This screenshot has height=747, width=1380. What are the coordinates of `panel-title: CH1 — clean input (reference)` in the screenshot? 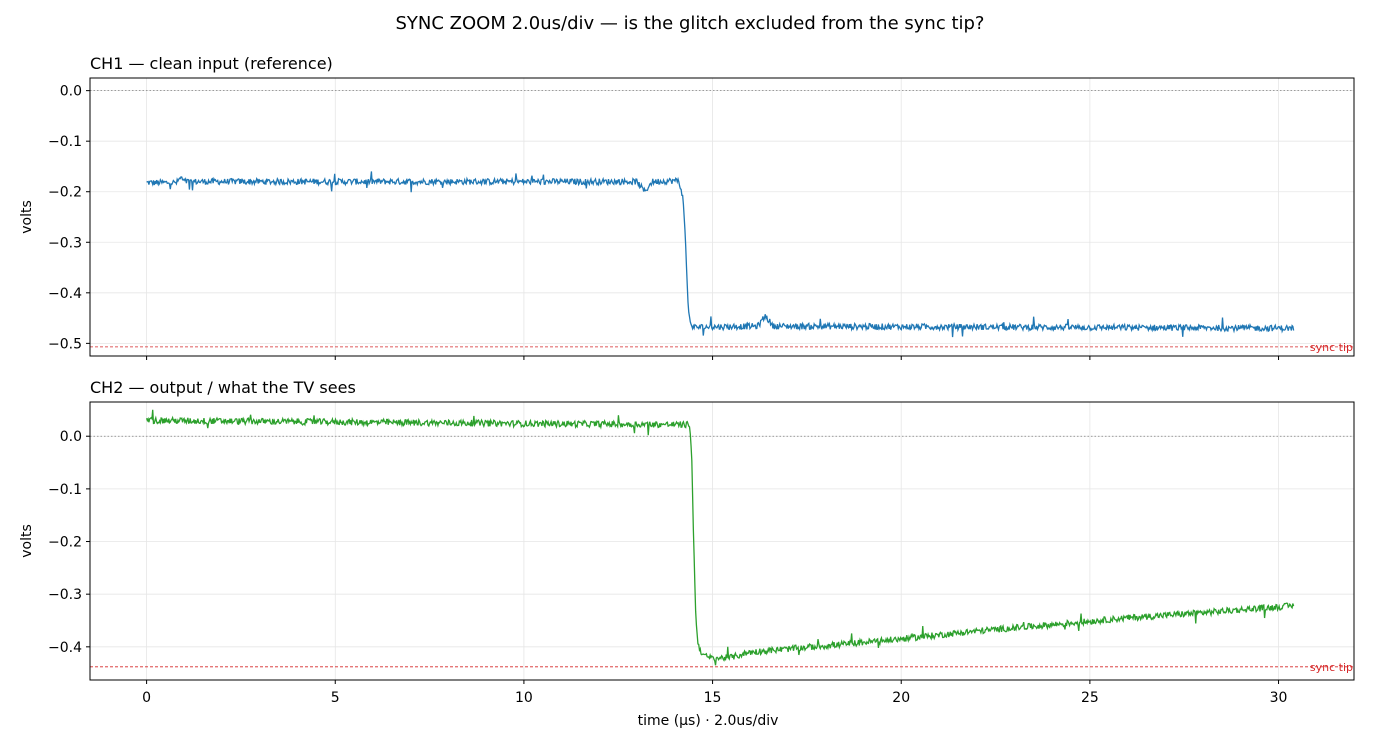 It's located at (211, 63).